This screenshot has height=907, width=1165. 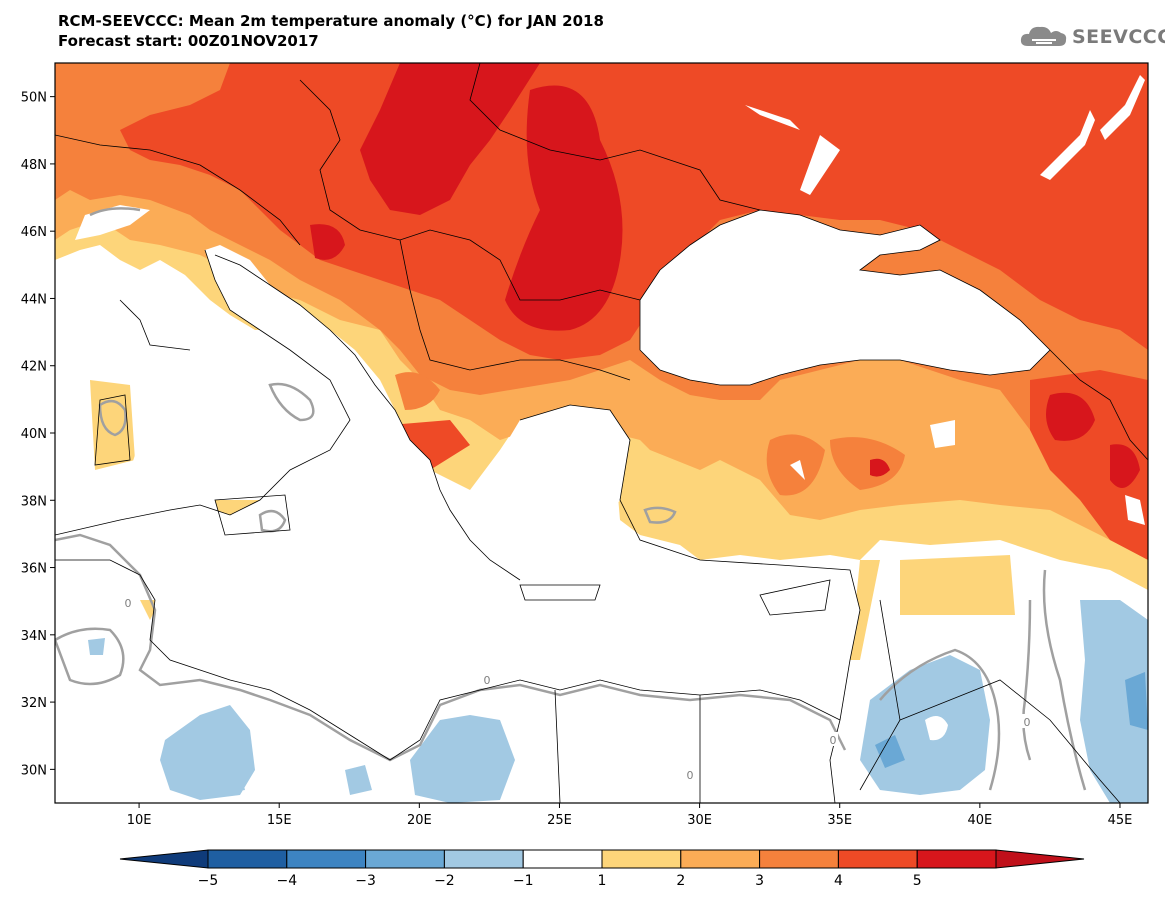 What do you see at coordinates (34, 636) in the screenshot?
I see `lat-tick-label: 34N` at bounding box center [34, 636].